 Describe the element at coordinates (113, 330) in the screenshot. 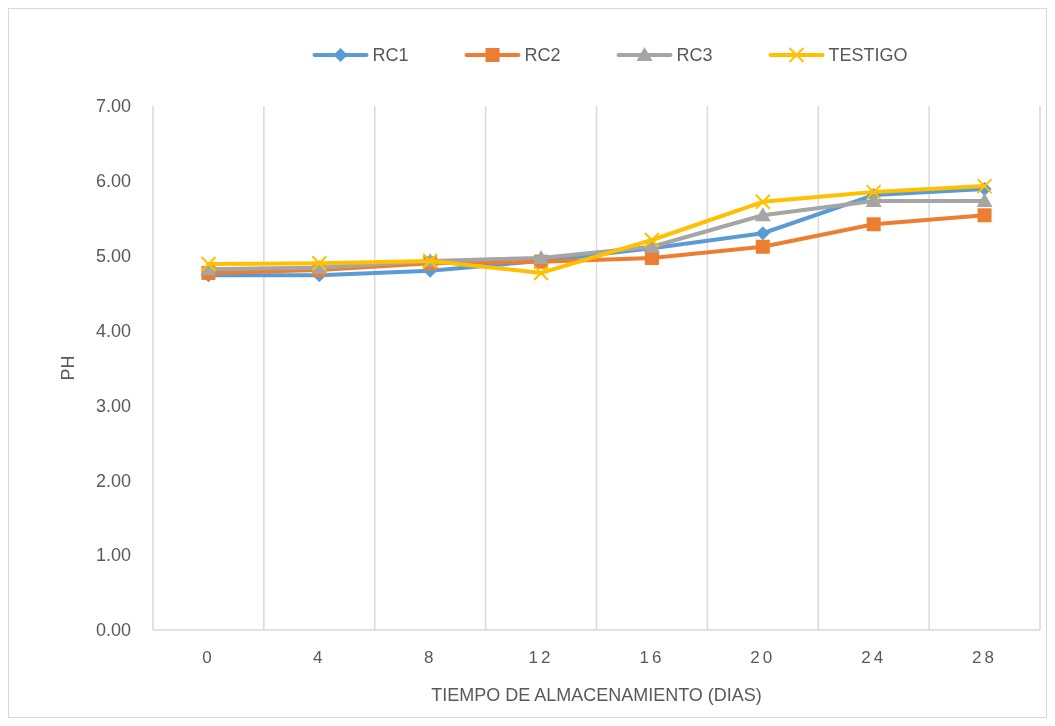

I see `y-tick-label: 4.00` at that location.